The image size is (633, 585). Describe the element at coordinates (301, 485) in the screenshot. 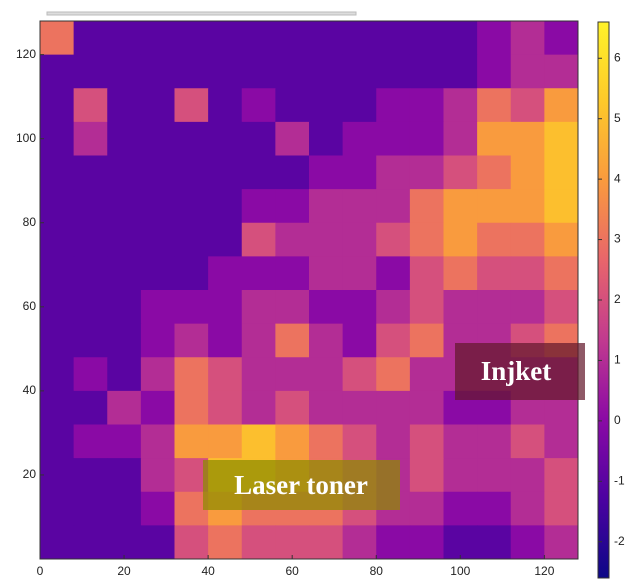

I see `annotation-box` at that location.